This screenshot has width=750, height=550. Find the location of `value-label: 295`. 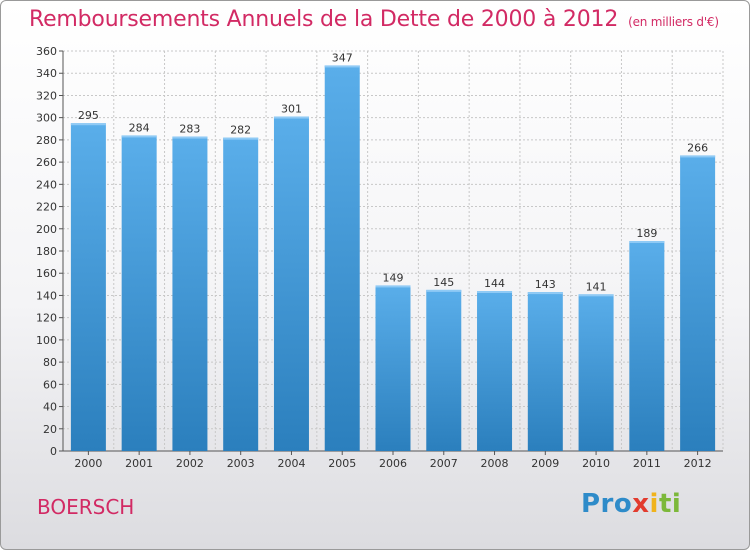

value-label: 295 is located at coordinates (88, 115).